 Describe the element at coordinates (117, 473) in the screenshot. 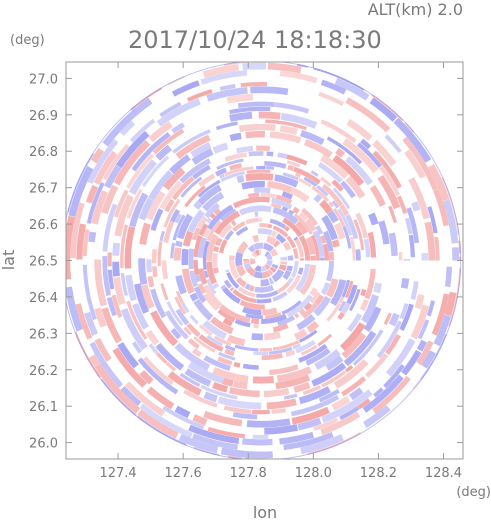

I see `x-tick-label: 127.4` at that location.